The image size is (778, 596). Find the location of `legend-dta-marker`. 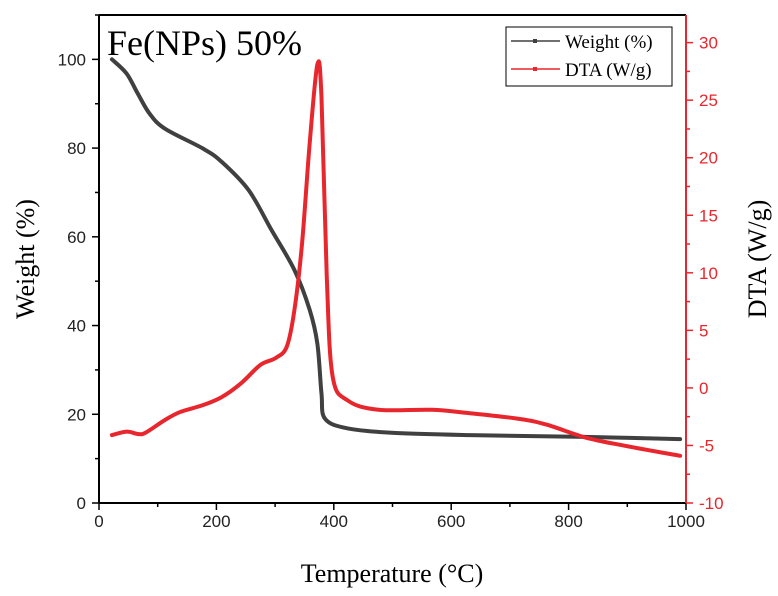

legend-dta-marker is located at coordinates (535, 69).